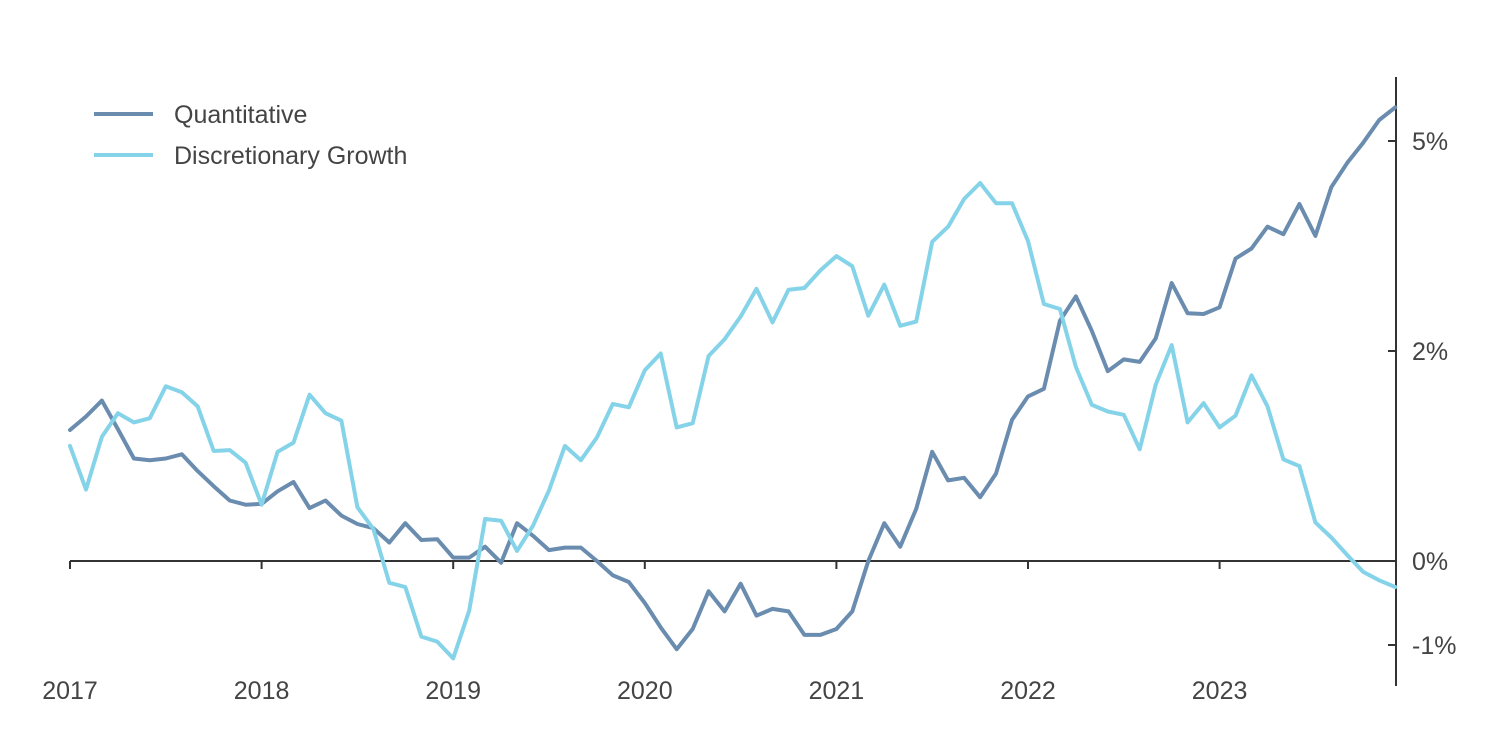 The height and width of the screenshot is (738, 1492). I want to click on y-tick-label-0: 5%, so click(1430, 142).